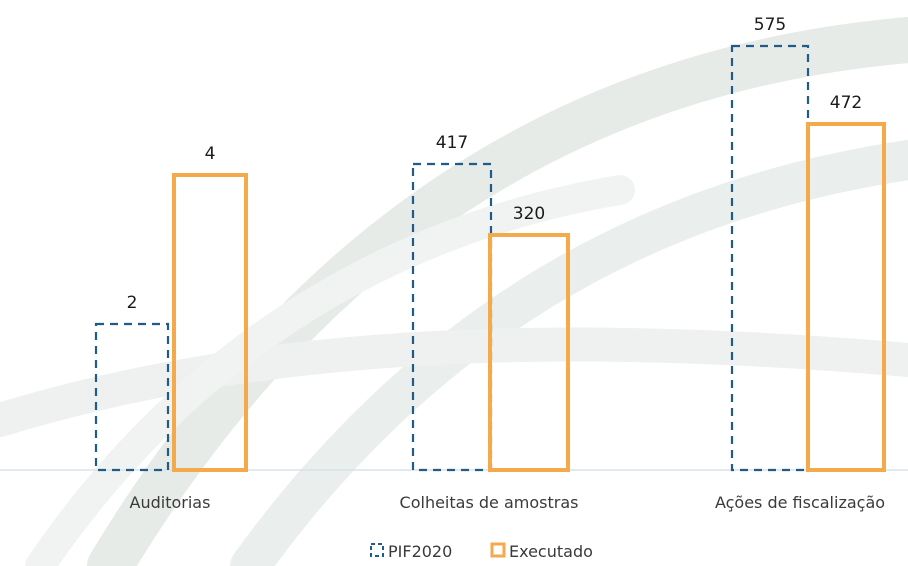 Image resolution: width=908 pixels, height=566 pixels. I want to click on legend-label-executado: Executado, so click(551, 551).